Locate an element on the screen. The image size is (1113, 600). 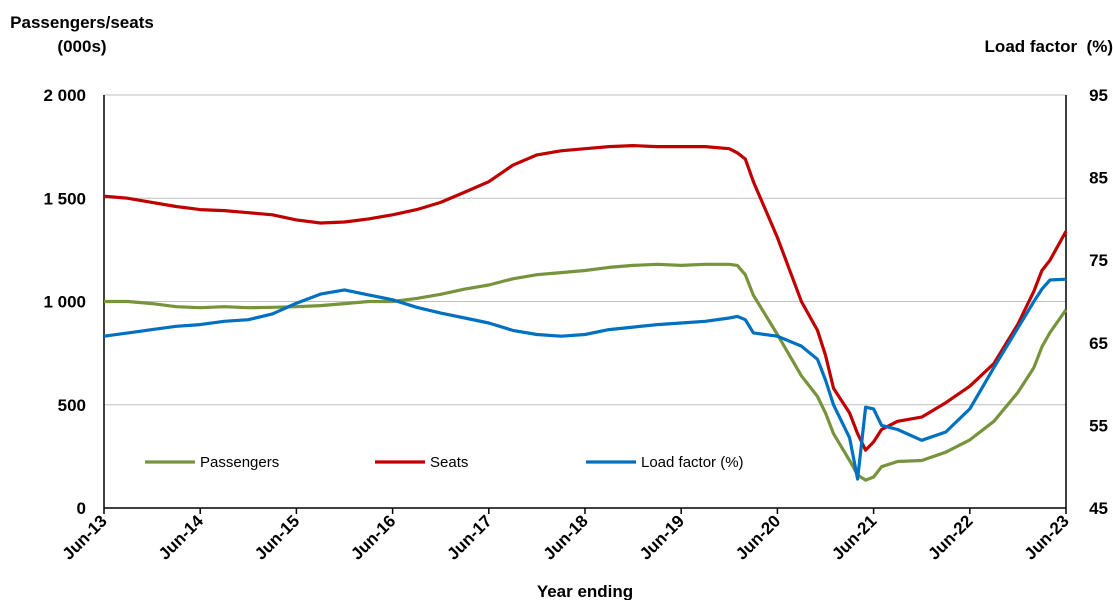
x-tick-label: Jun-17 is located at coordinates (469, 537).